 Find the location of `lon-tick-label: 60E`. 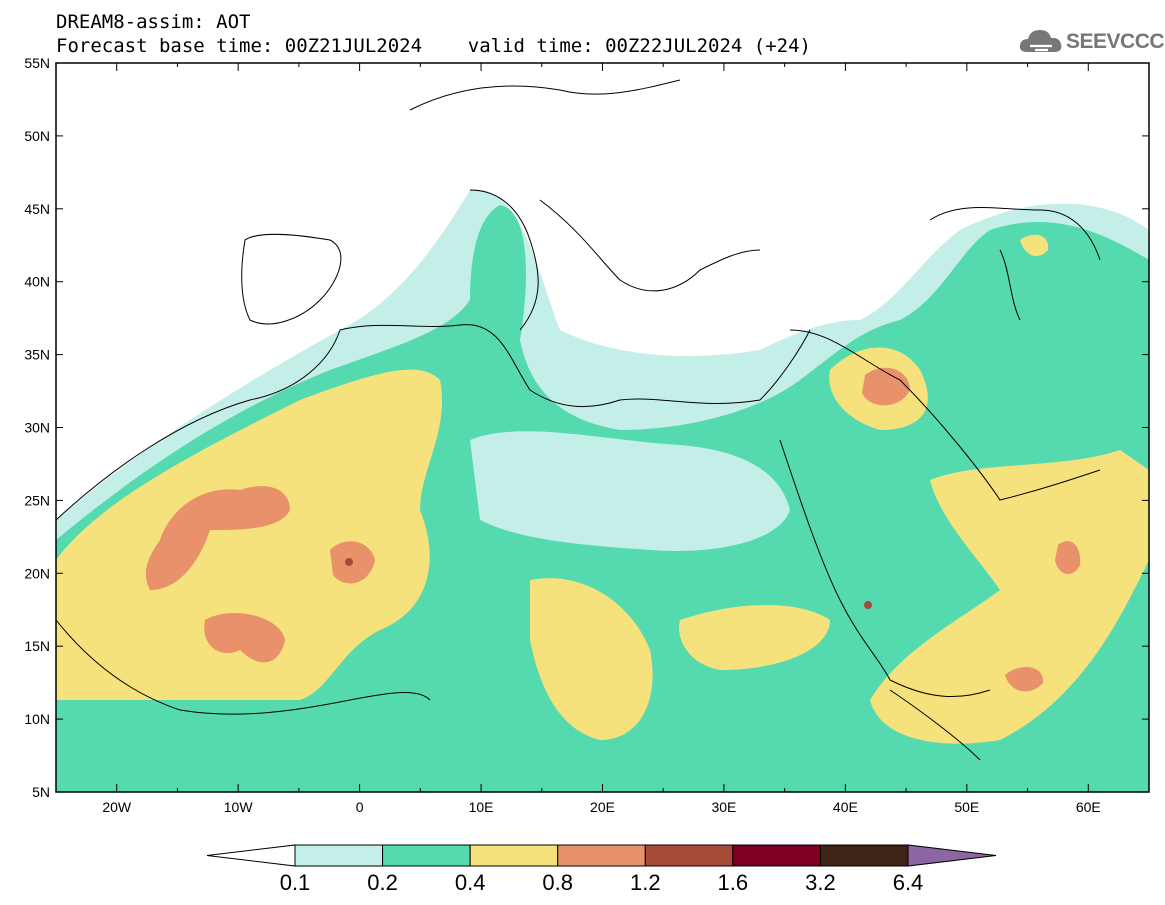

lon-tick-label: 60E is located at coordinates (1088, 807).